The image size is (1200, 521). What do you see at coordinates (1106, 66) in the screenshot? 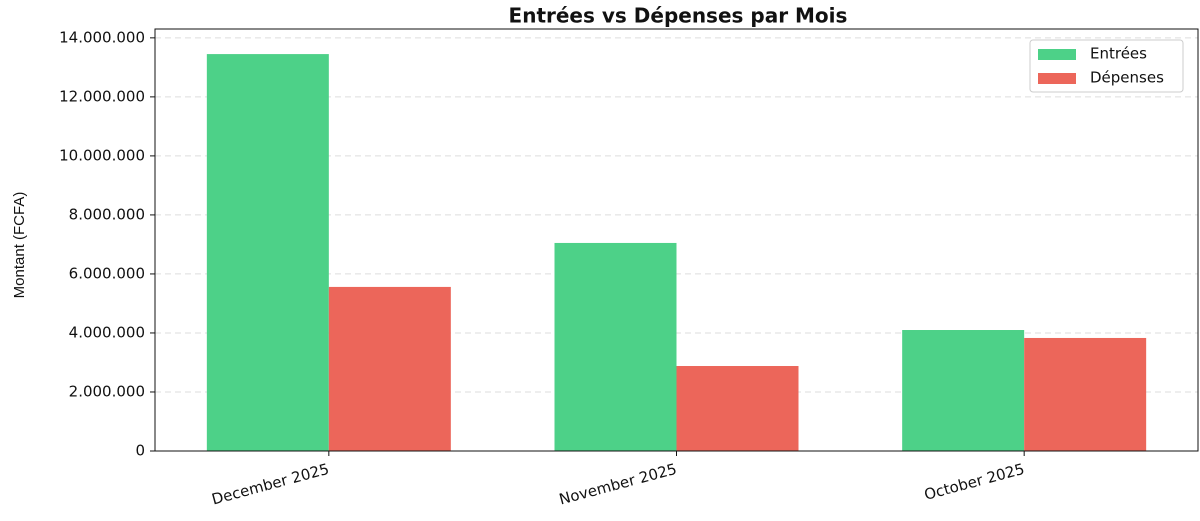
I see `legend: Entrées Dépenses` at bounding box center [1106, 66].